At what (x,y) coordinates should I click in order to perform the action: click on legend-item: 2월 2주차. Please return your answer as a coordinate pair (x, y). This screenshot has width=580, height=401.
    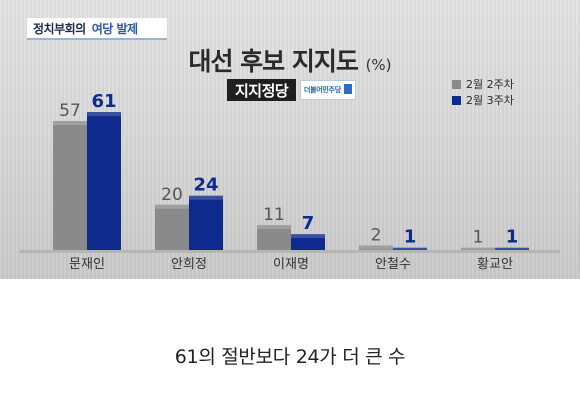
    Looking at the image, I should click on (483, 84).